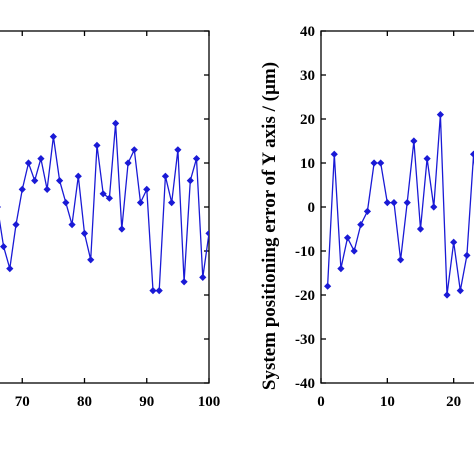 This screenshot has width=474, height=474. I want to click on y-tick-label: 30, so click(307, 76).